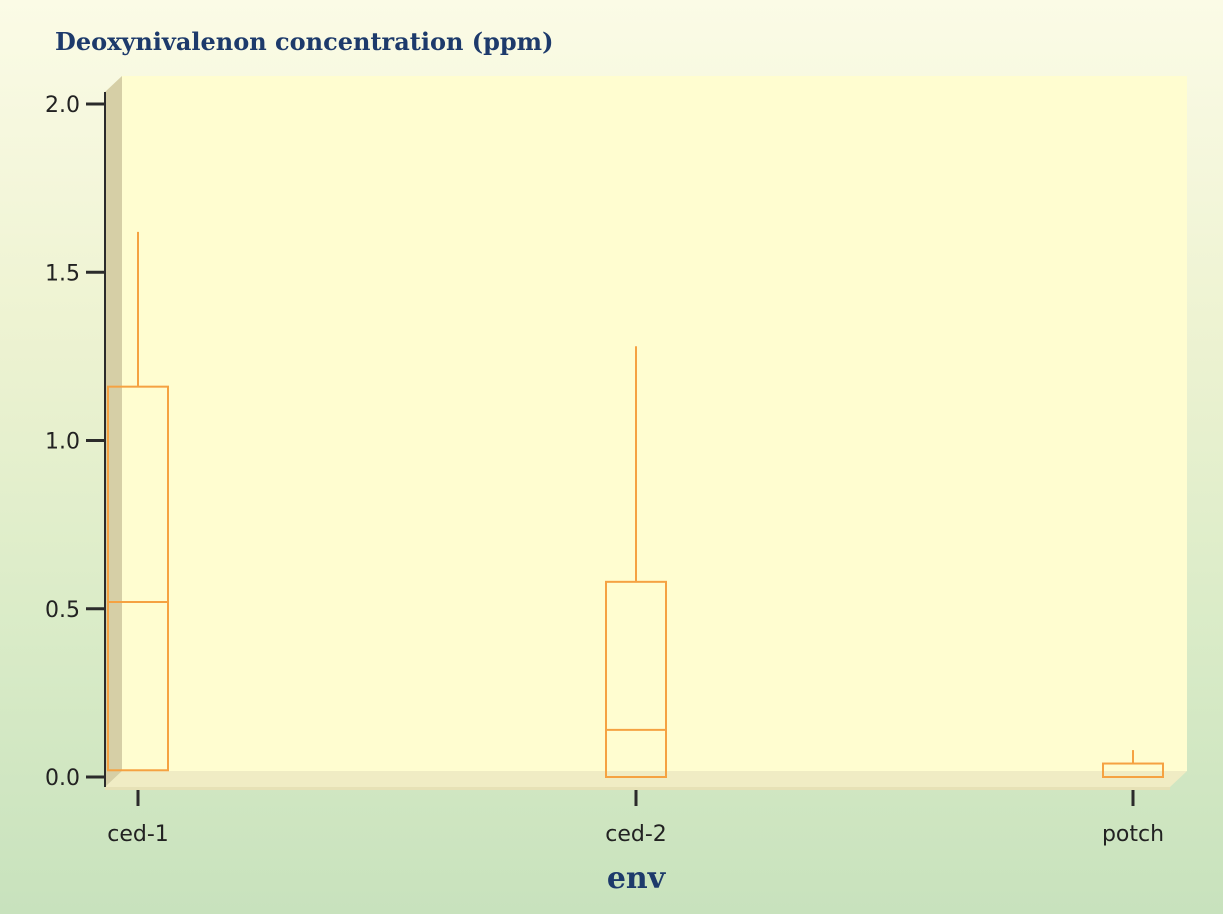 The height and width of the screenshot is (914, 1223). I want to click on y-tick-label: 0.5, so click(62, 610).